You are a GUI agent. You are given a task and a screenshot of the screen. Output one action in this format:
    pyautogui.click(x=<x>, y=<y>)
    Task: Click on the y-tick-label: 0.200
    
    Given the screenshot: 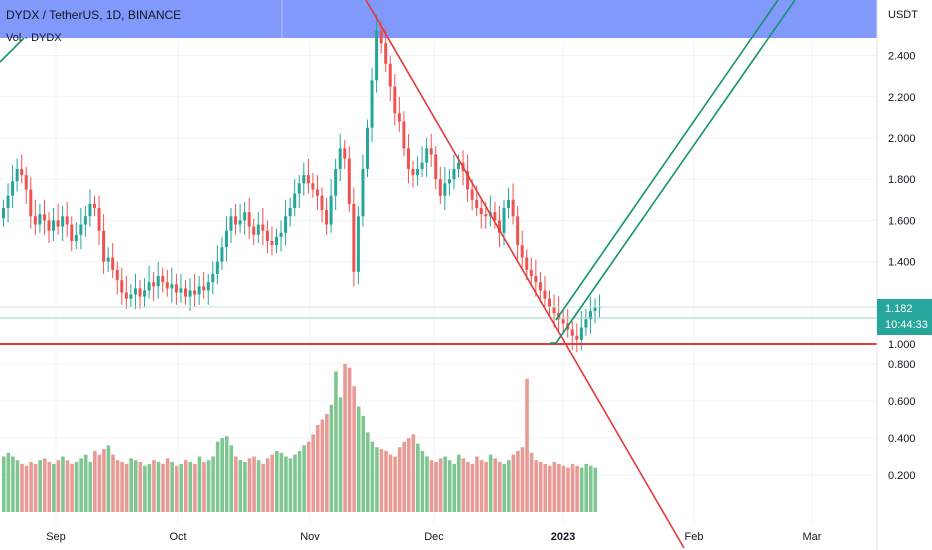 What is the action you would take?
    pyautogui.click(x=902, y=476)
    